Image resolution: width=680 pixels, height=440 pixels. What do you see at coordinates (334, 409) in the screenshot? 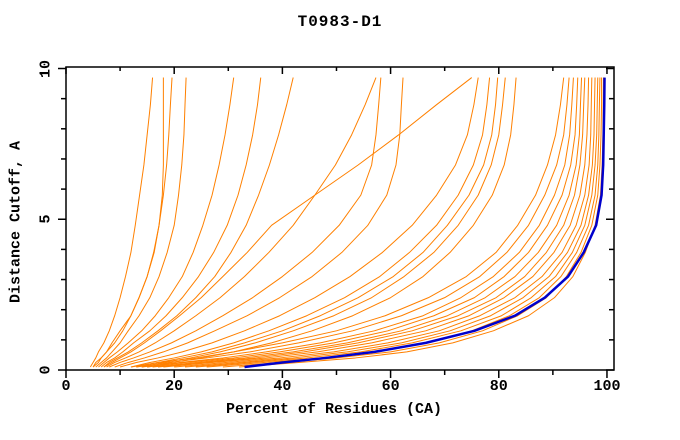
I see `x-axis-label: Percent of Residues (CA)` at bounding box center [334, 409].